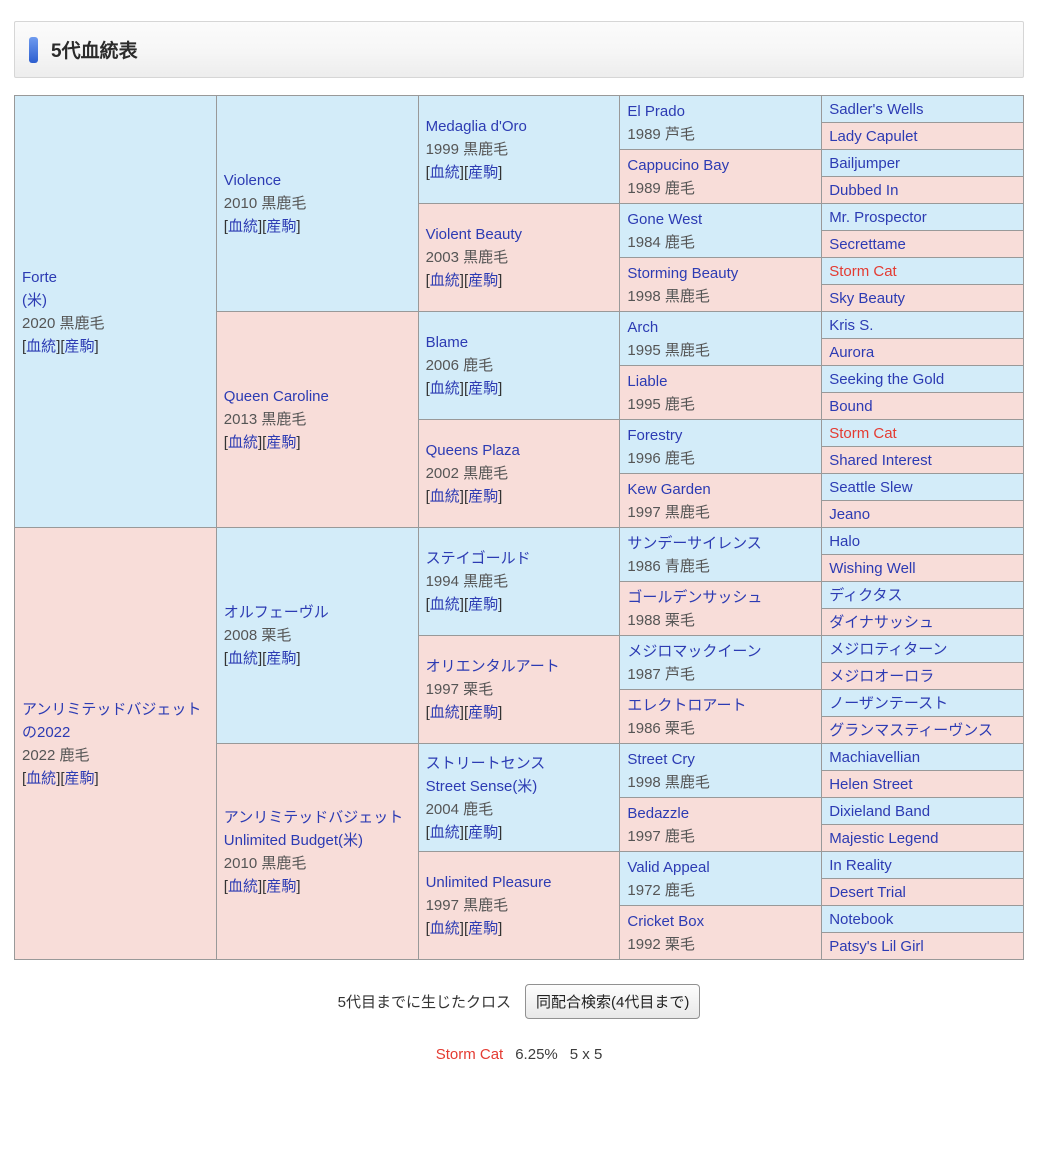 The width and height of the screenshot is (1038, 1160). Describe the element at coordinates (485, 763) in the screenshot. I see `horse-link: ストリートセンス` at that location.